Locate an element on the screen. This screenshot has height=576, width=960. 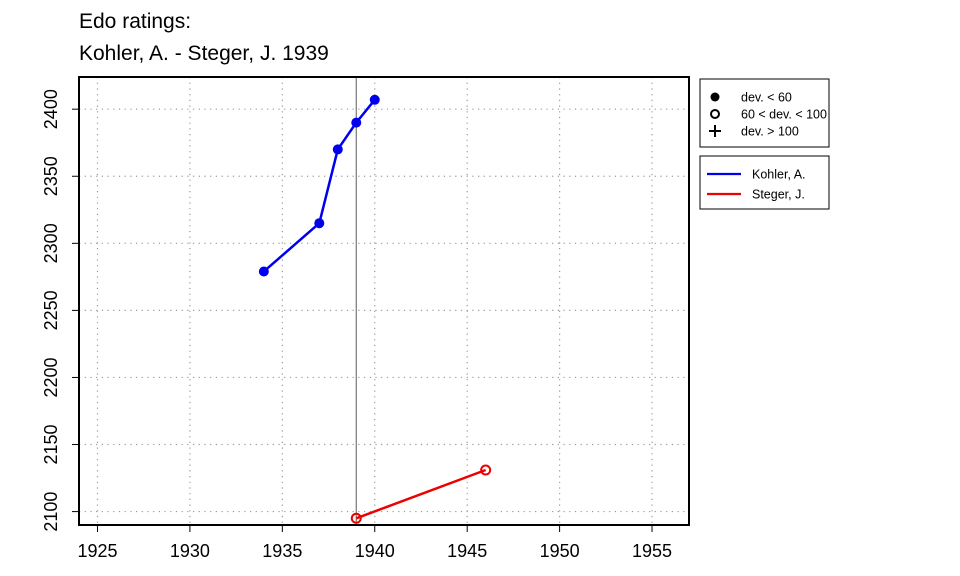
series-line is located at coordinates (421, 494).